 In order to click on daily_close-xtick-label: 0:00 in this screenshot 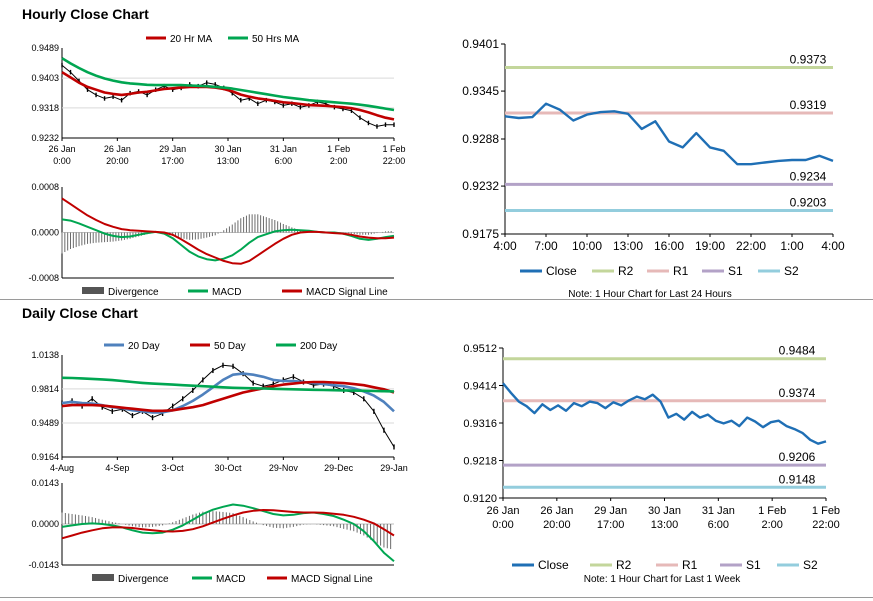, I will do `click(502, 525)`.